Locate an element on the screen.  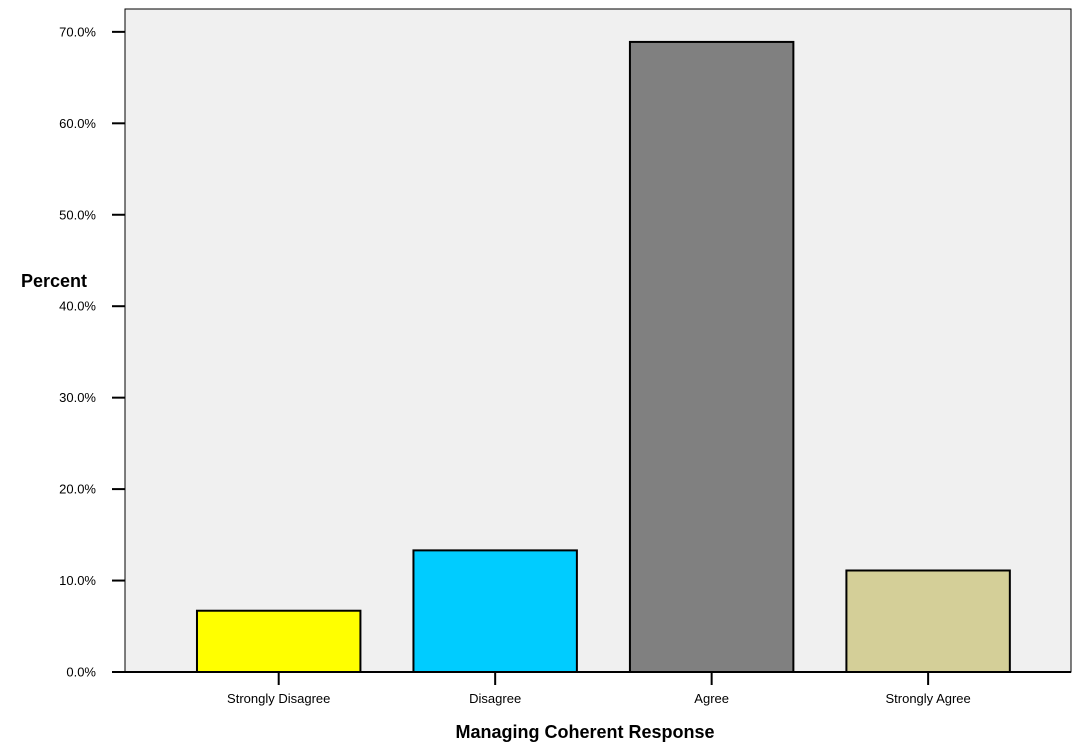
y-axis-title: Percent is located at coordinates (54, 281).